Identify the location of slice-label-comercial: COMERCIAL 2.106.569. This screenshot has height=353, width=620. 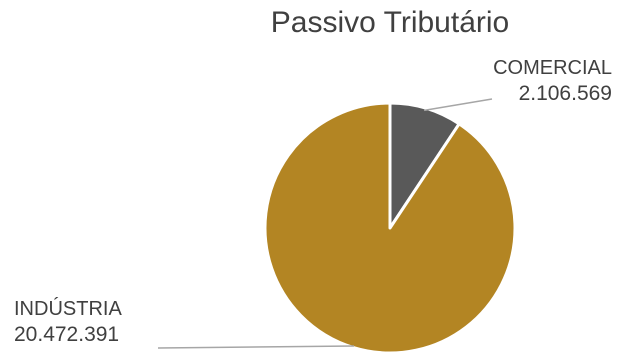
(552, 81).